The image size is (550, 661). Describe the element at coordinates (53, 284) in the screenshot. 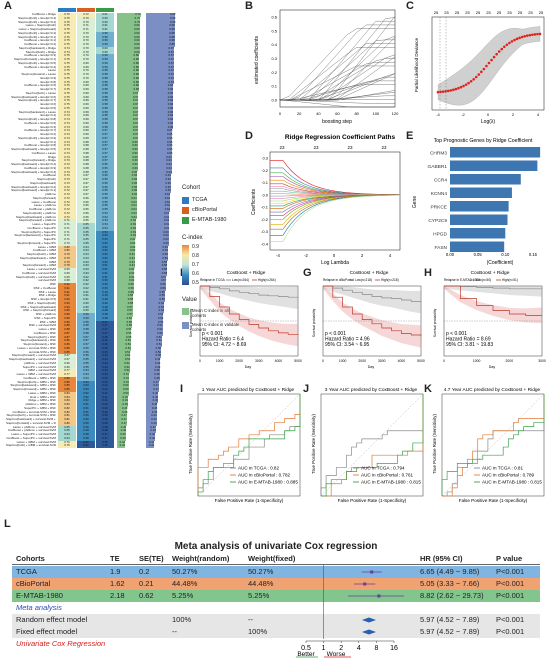

I see `heatmap-row-label: RSF` at that location.